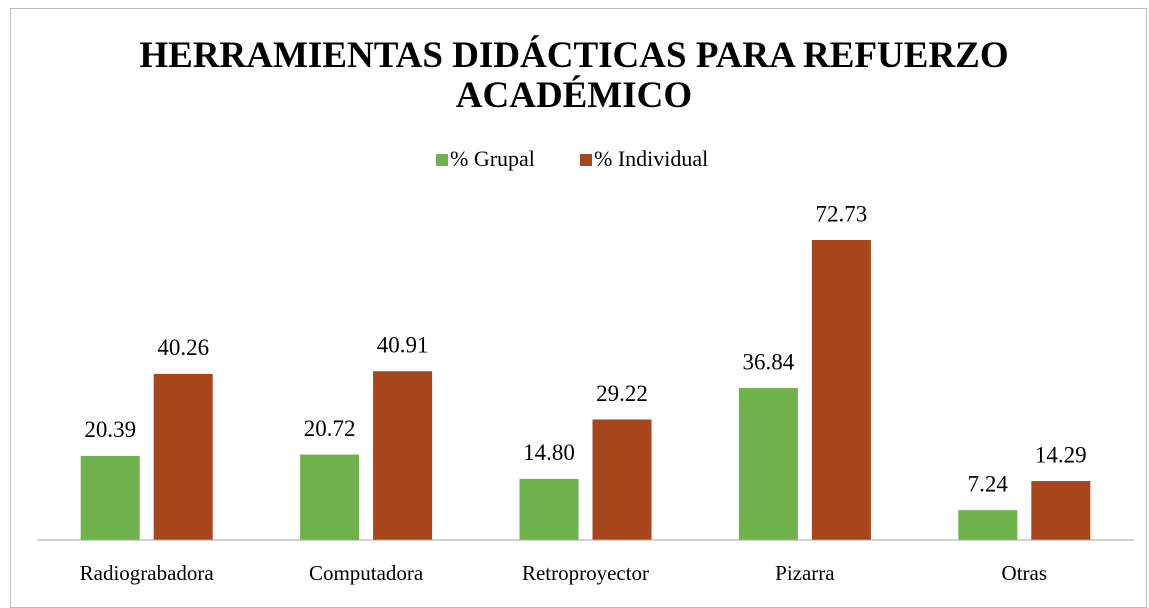  I want to click on value-label: 40.26, so click(183, 347).